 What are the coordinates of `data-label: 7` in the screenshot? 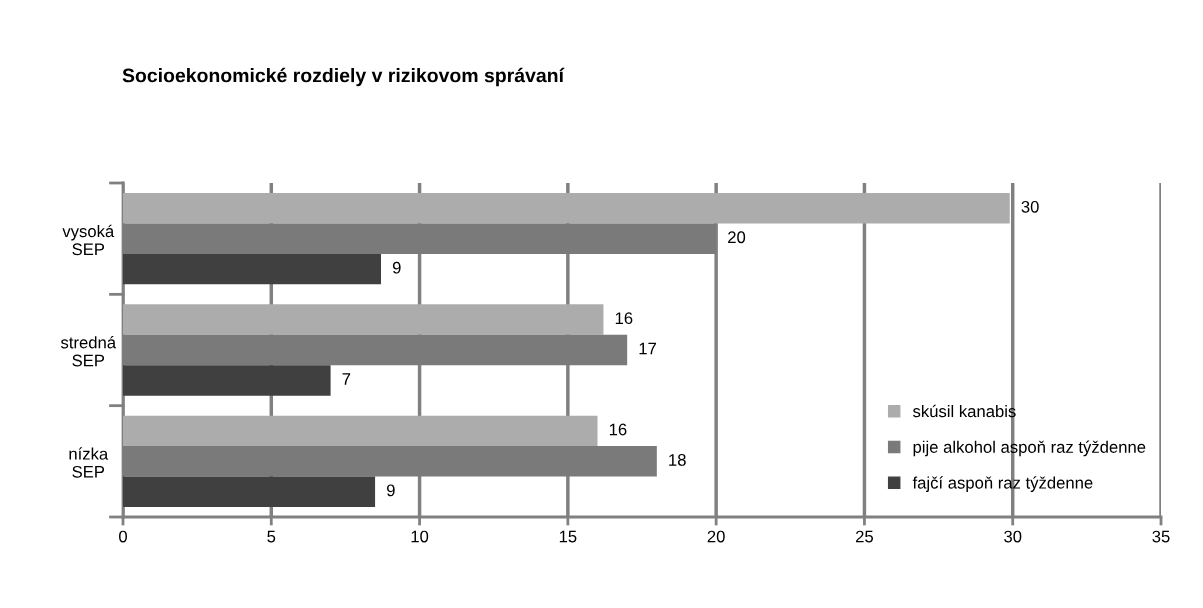 It's located at (346, 379).